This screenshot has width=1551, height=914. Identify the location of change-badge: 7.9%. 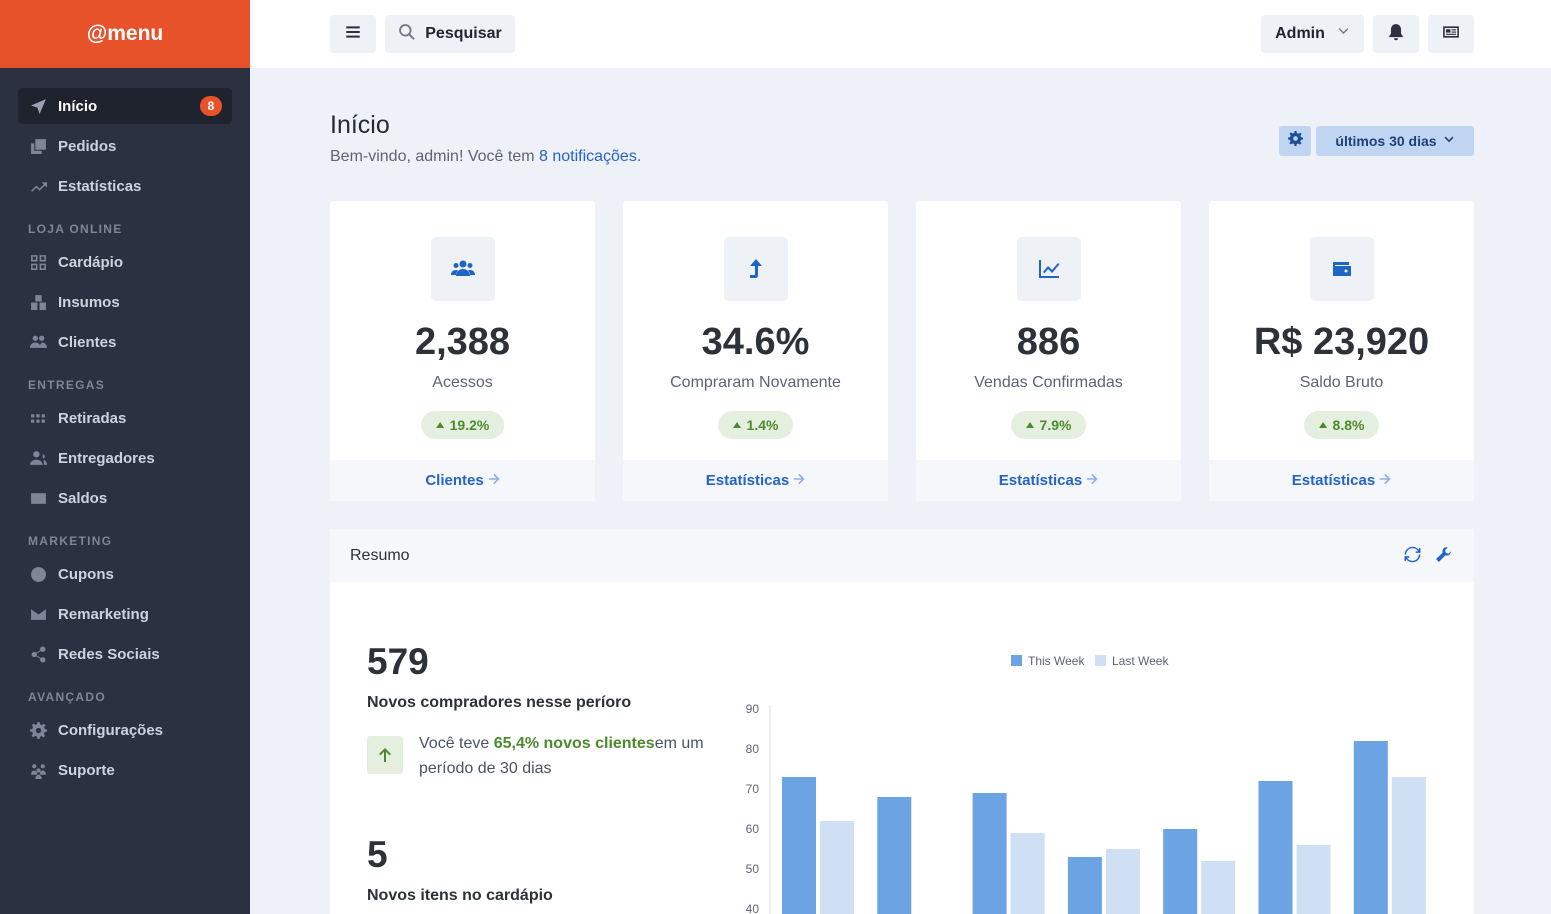
(1048, 425).